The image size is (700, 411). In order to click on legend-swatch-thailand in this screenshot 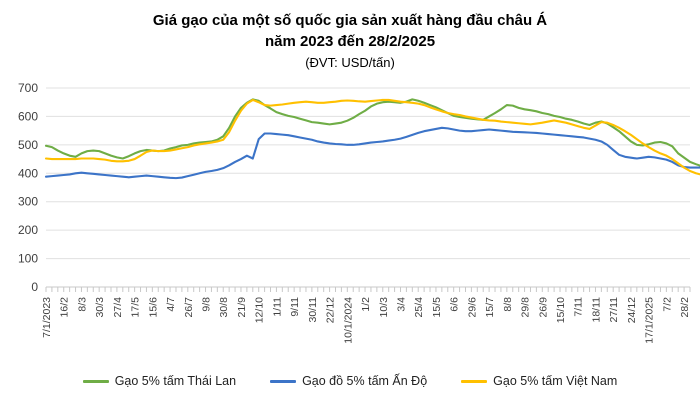, I will do `click(95, 381)`.